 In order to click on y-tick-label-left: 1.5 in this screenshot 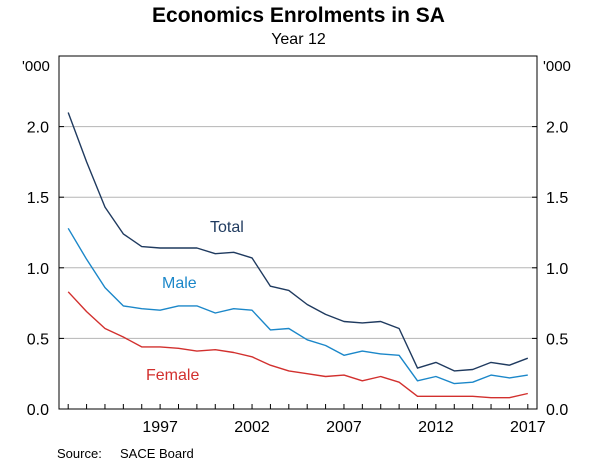, I will do `click(38, 198)`.